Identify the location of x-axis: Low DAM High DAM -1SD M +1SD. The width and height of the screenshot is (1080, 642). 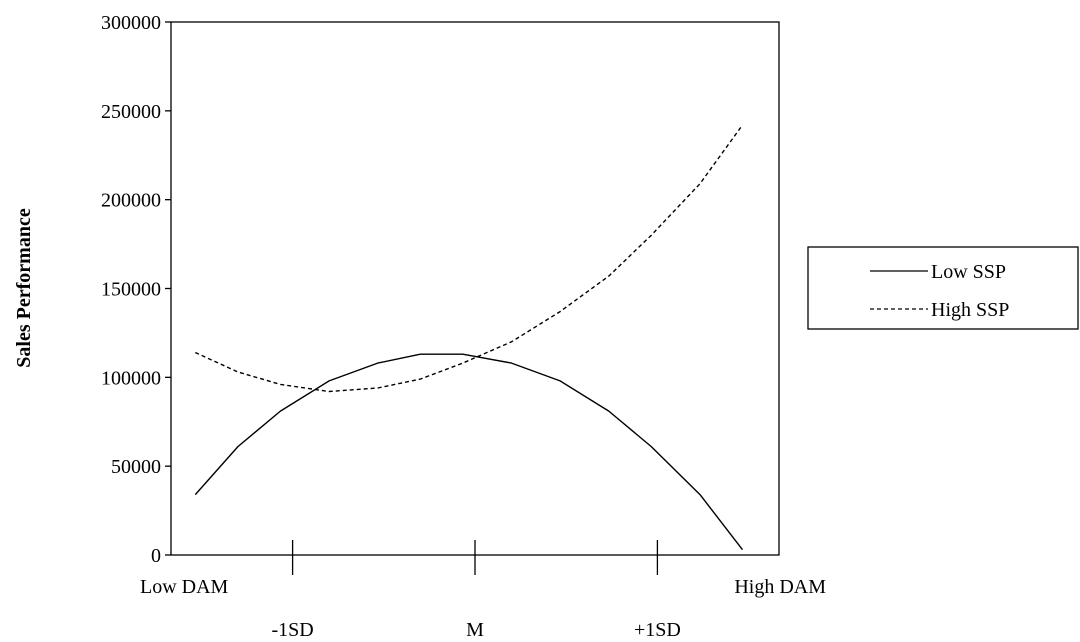
(483, 590).